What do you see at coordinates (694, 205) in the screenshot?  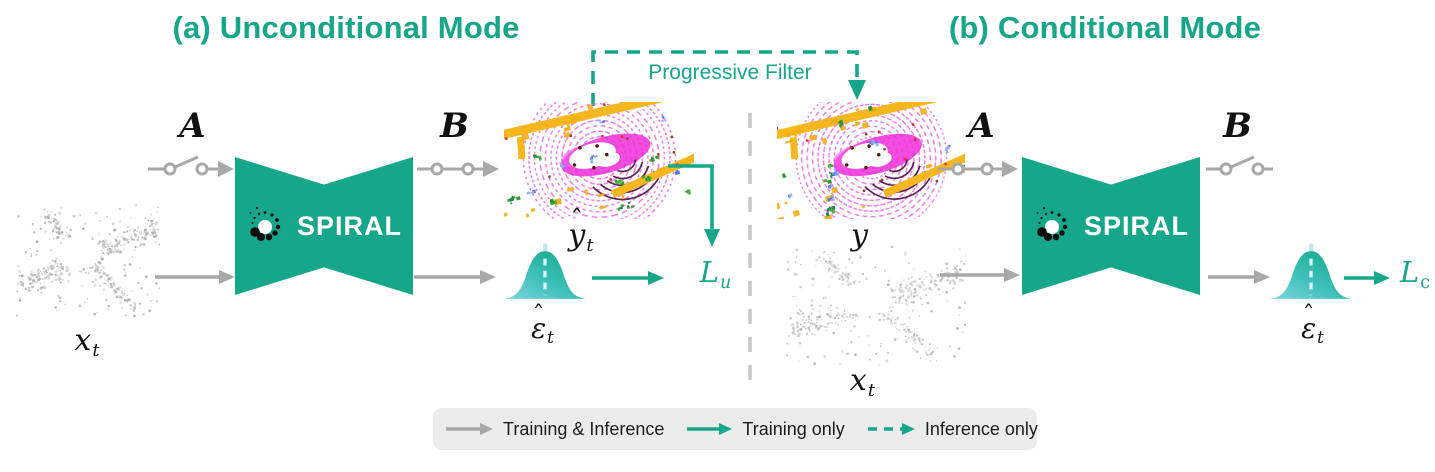 I see `arrow-scene-to-loss-a` at bounding box center [694, 205].